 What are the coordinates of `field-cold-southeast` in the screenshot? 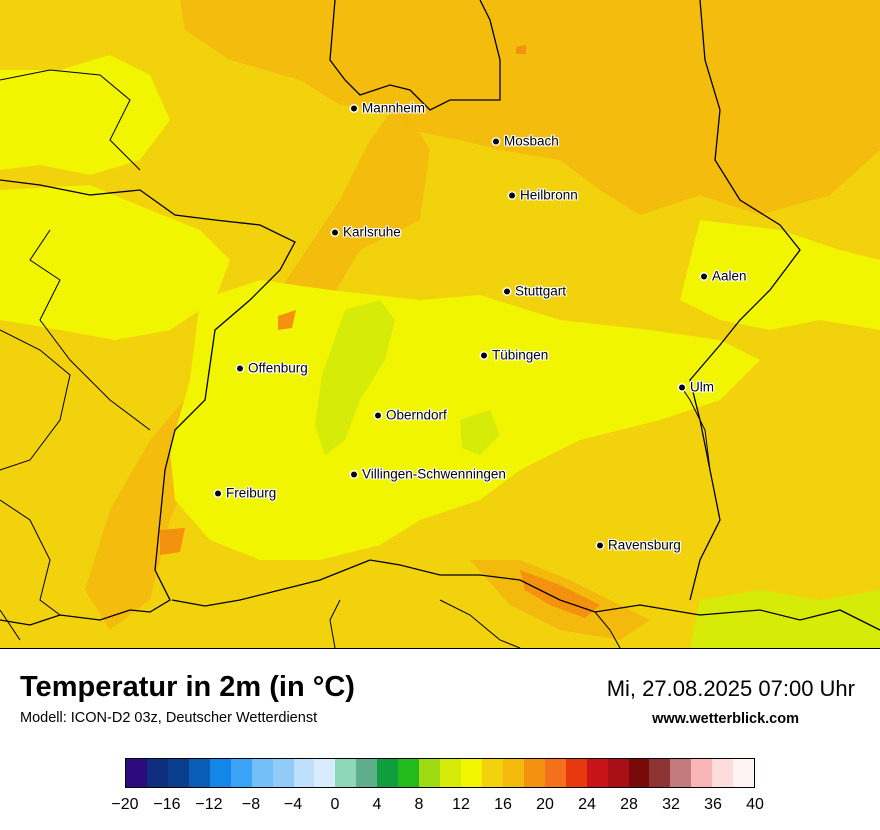 It's located at (785, 619).